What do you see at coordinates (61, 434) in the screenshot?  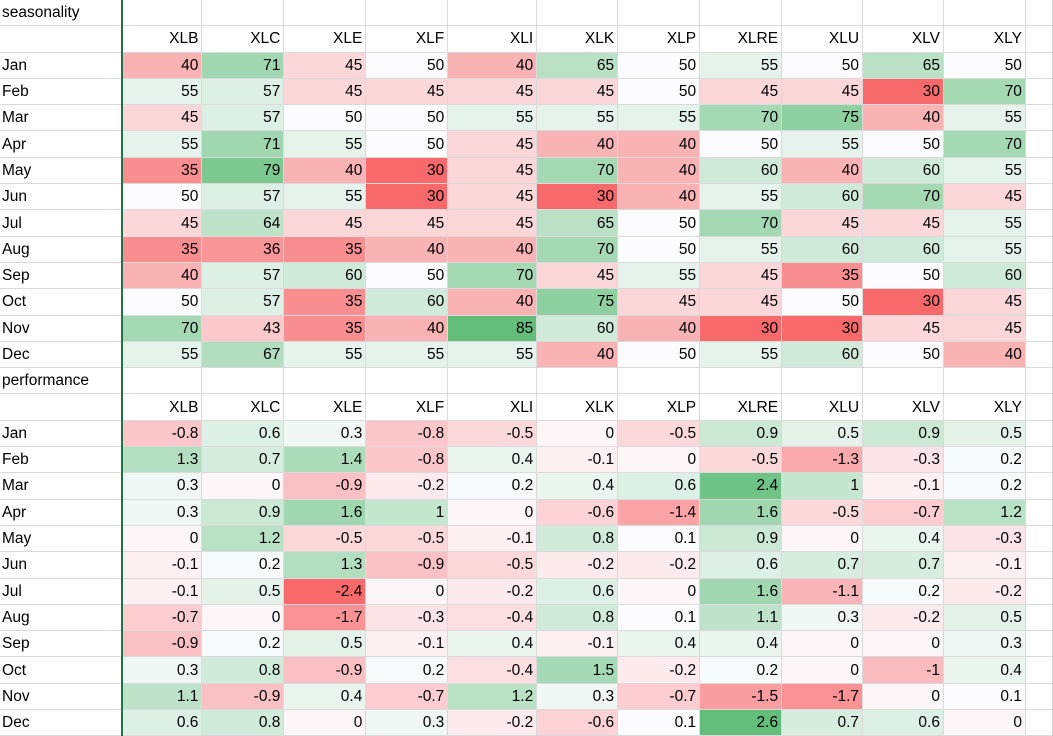 I see `month-label: Jan` at bounding box center [61, 434].